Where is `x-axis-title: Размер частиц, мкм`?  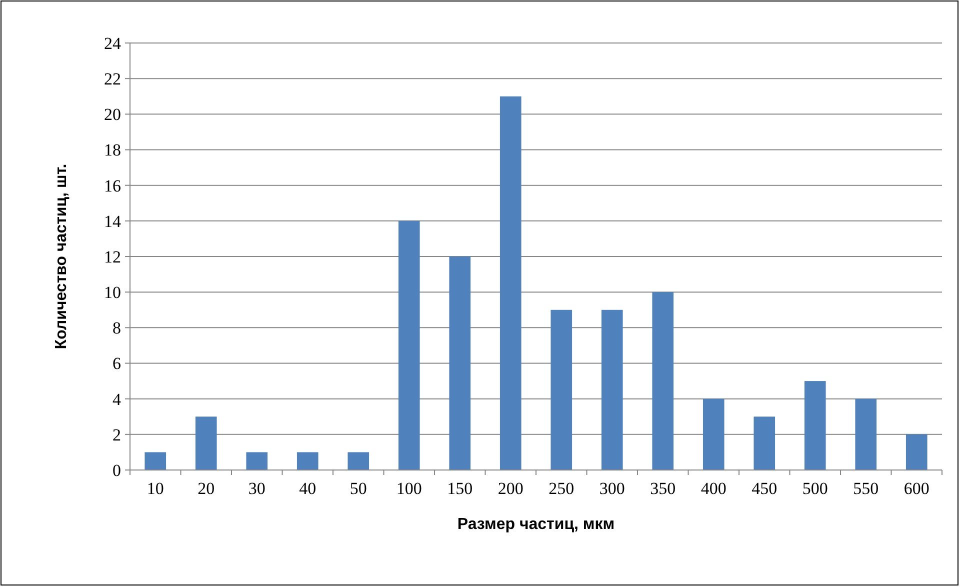 x-axis-title: Размер частиц, мкм is located at coordinates (536, 524).